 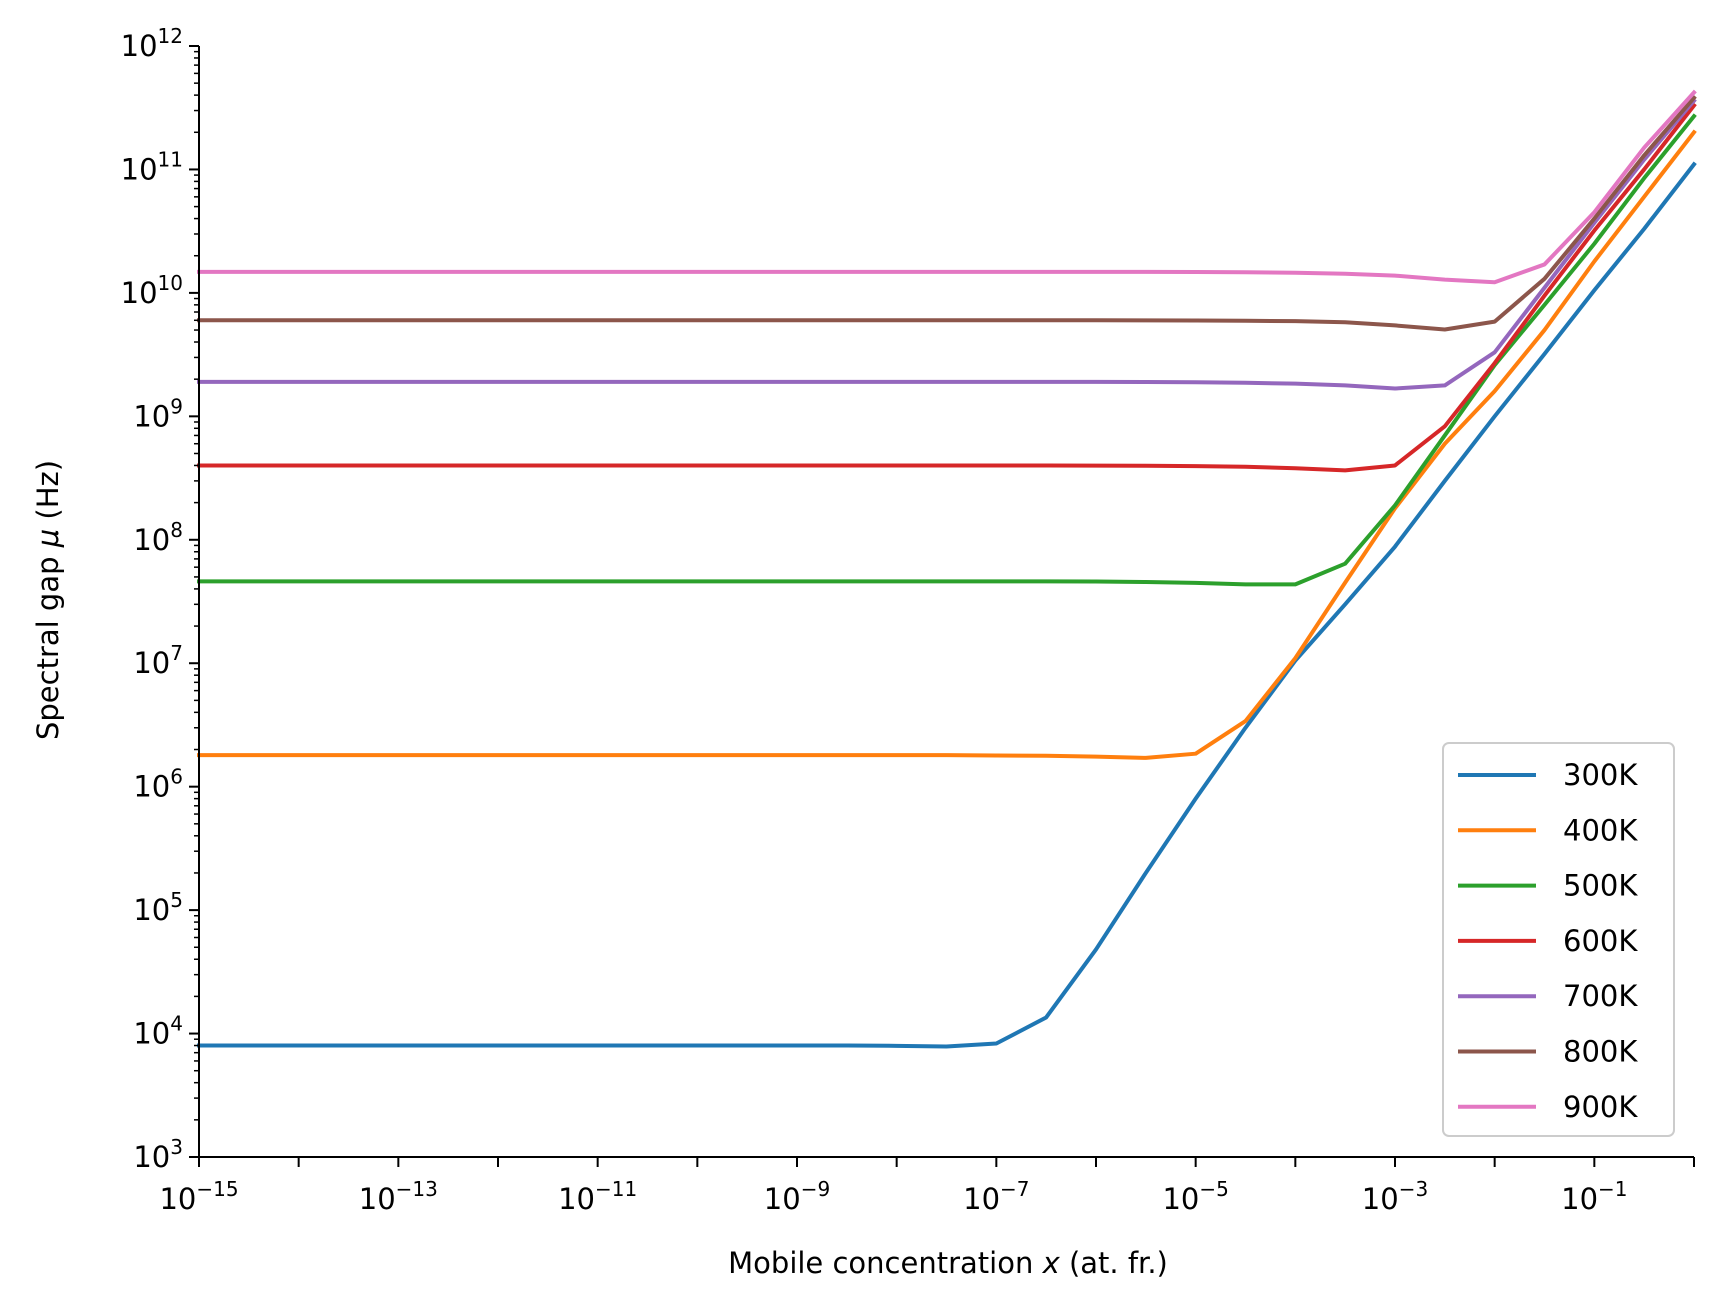 I want to click on x-tick-label: 10⁻⁵, so click(x=1195, y=1196).